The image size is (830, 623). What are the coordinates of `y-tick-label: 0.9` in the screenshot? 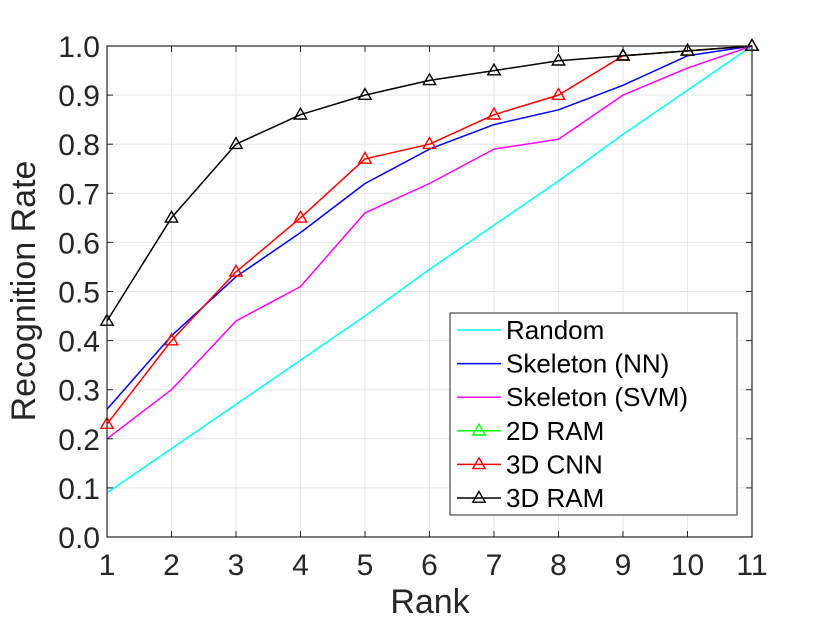 It's located at (79, 96).